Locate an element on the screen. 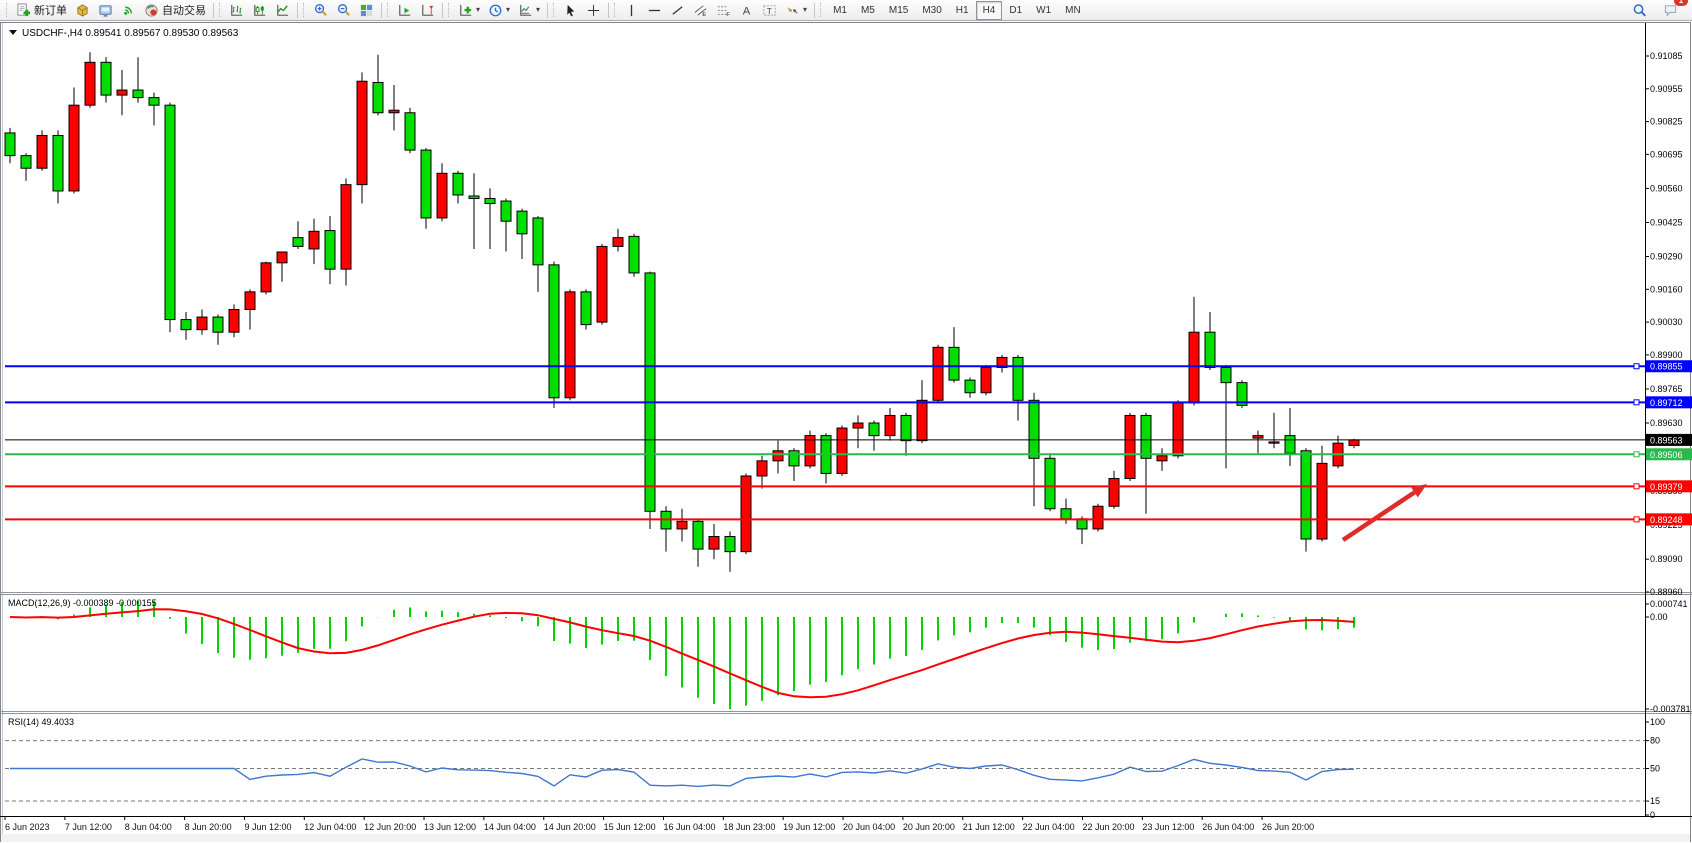  zoom-out-icon is located at coordinates (343, 9).